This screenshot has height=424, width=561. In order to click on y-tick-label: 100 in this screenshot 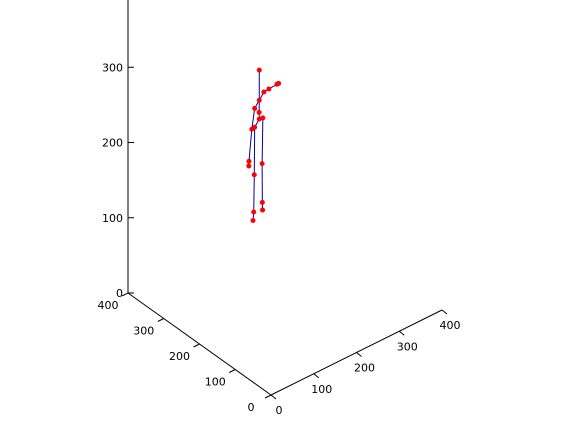, I will do `click(215, 382)`.